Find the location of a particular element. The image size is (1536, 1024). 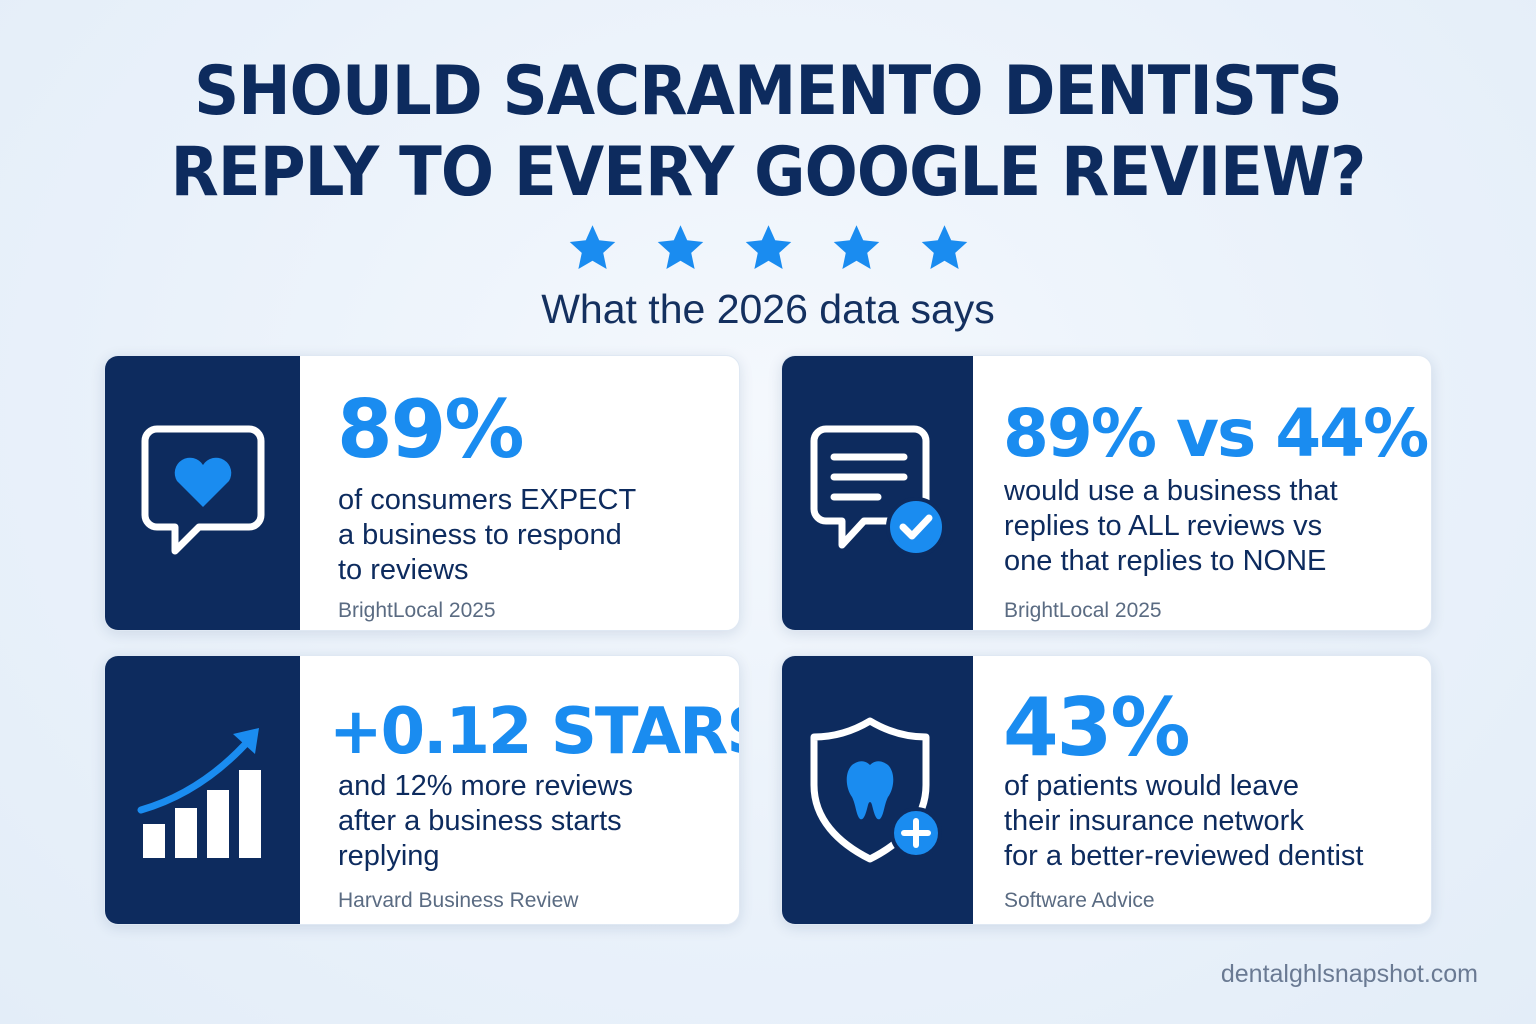

description-line: would use a business that is located at coordinates (1171, 491).